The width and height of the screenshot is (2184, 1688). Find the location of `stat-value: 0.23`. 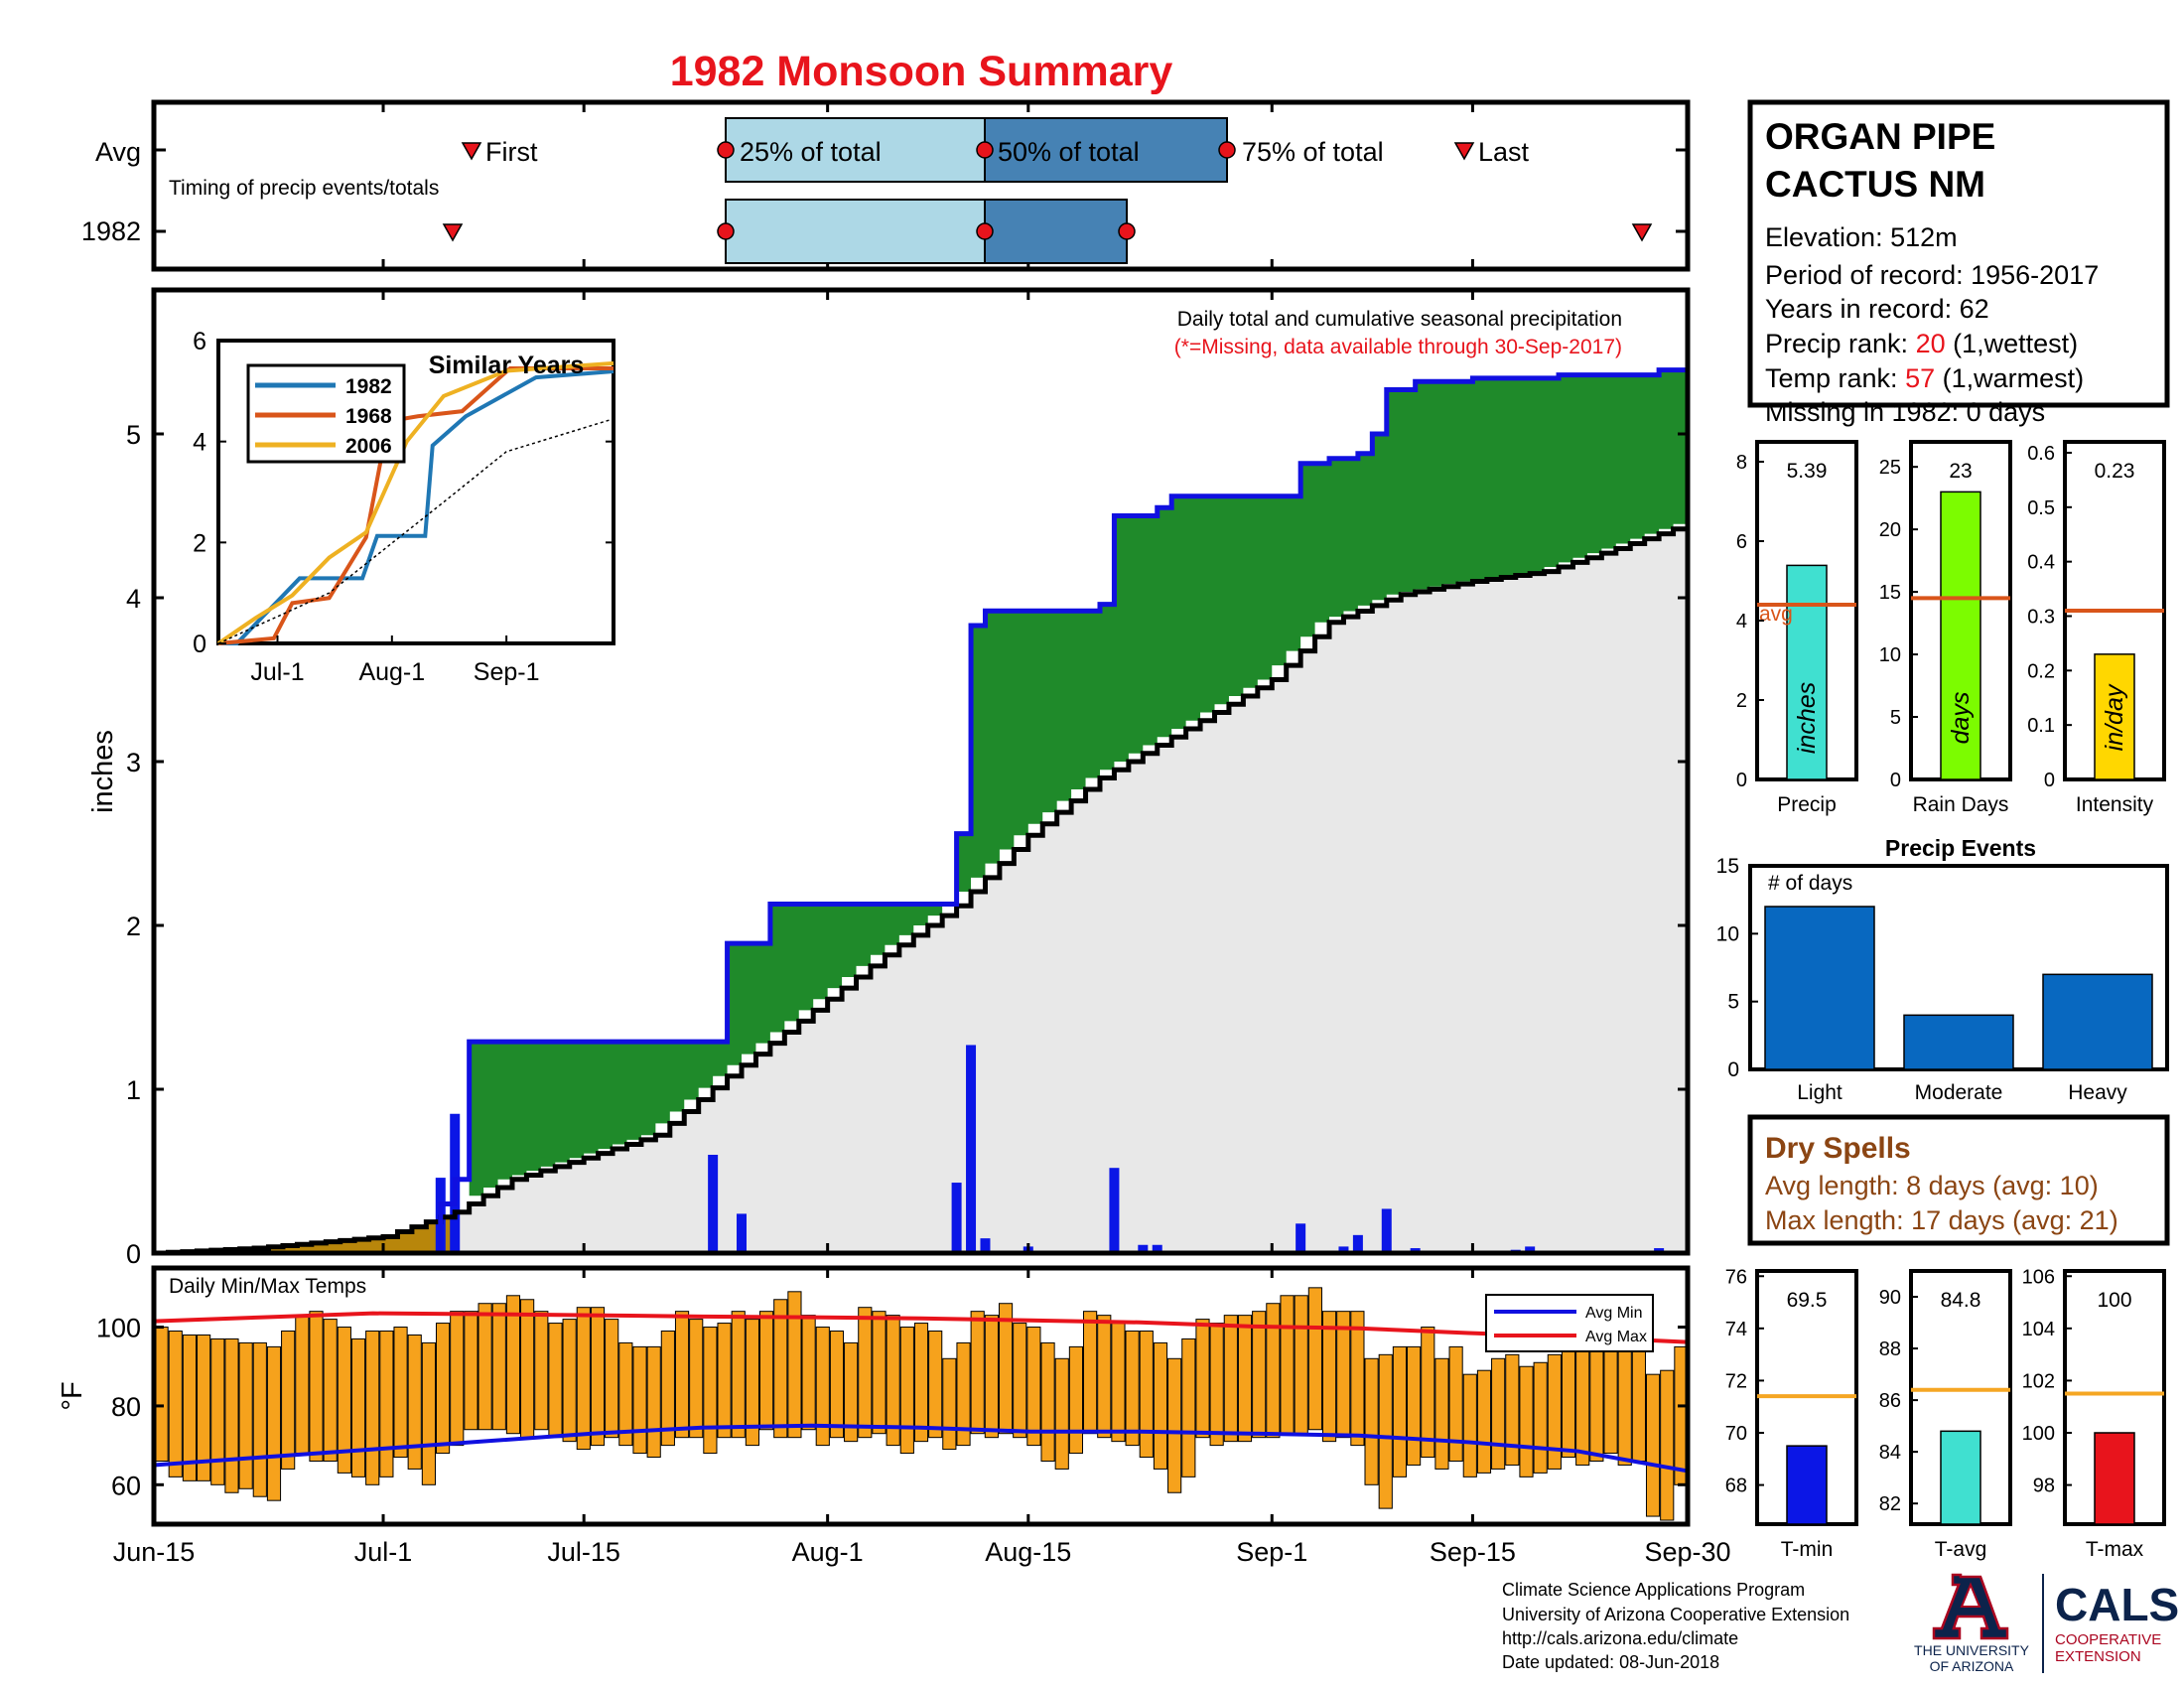

stat-value: 0.23 is located at coordinates (2115, 471).